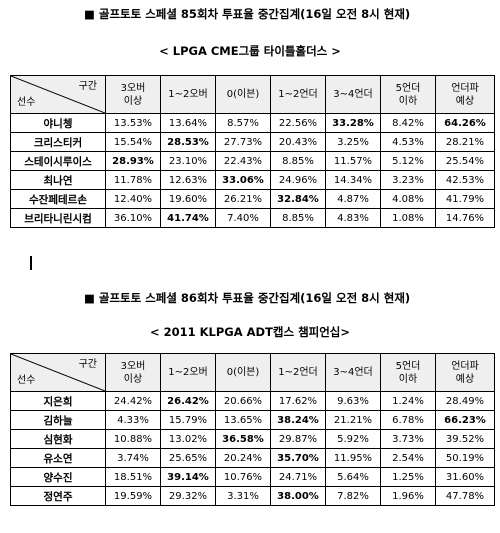  What do you see at coordinates (188, 372) in the screenshot?
I see `column-header: 1~2오버` at bounding box center [188, 372].